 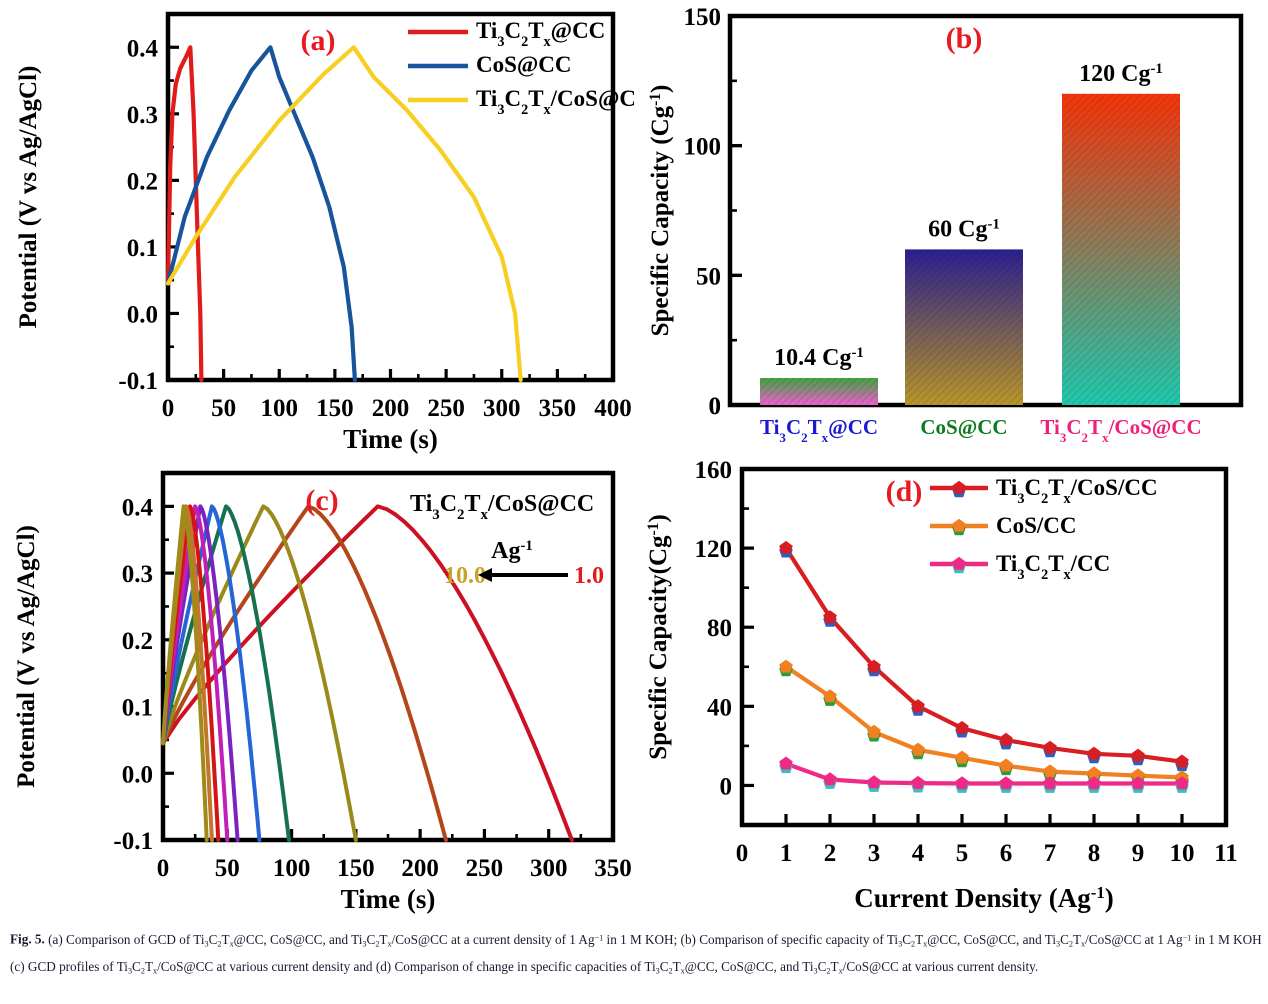 I want to click on panel-b-value-label-1: 60 Cg-1, so click(x=964, y=229).